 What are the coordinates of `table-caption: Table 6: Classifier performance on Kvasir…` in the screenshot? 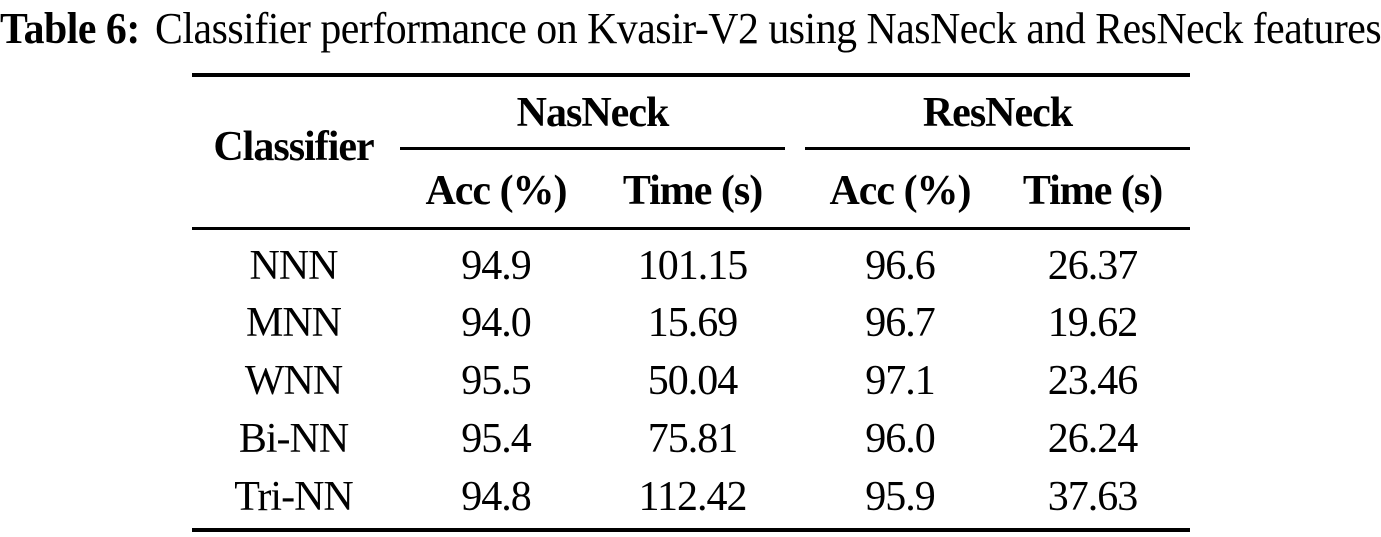 It's located at (690, 29).